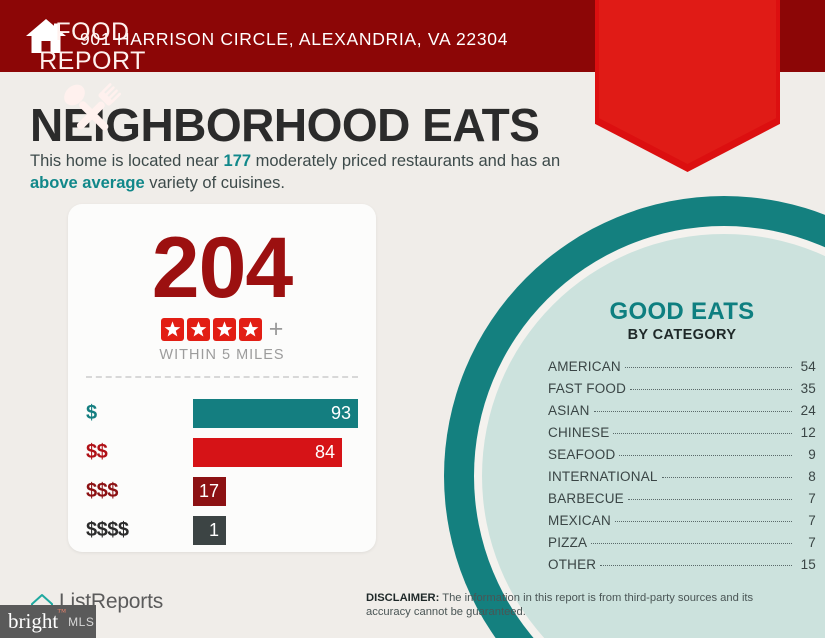 The height and width of the screenshot is (638, 825). I want to click on bright-mls-badge: bright ™ MLS, so click(48, 621).